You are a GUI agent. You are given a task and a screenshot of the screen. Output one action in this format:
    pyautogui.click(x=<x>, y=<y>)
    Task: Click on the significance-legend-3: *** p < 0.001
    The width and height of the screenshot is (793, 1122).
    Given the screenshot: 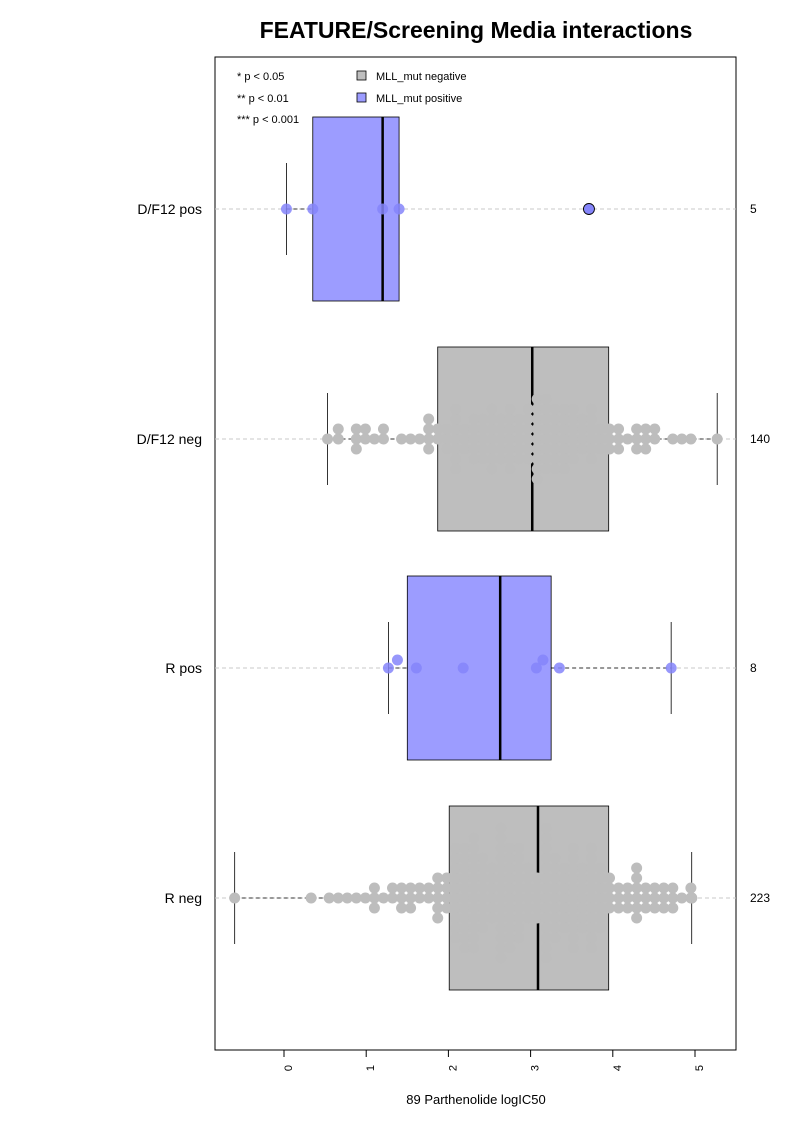 What is the action you would take?
    pyautogui.click(x=268, y=120)
    